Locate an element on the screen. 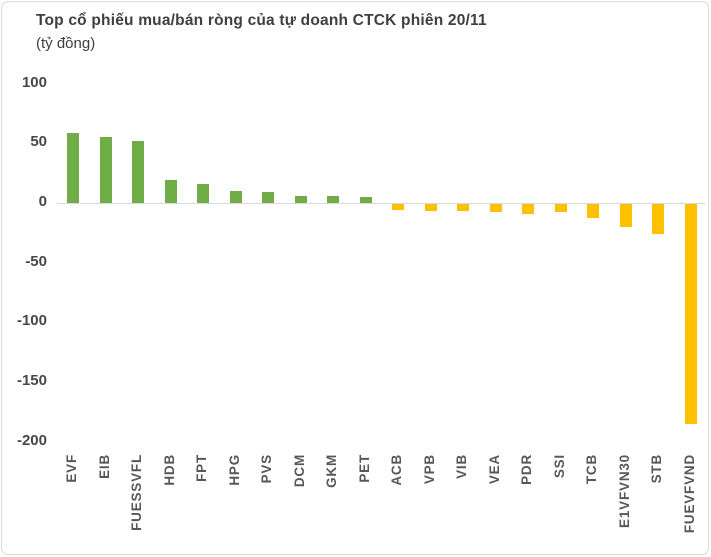  bar-vea is located at coordinates (496, 208).